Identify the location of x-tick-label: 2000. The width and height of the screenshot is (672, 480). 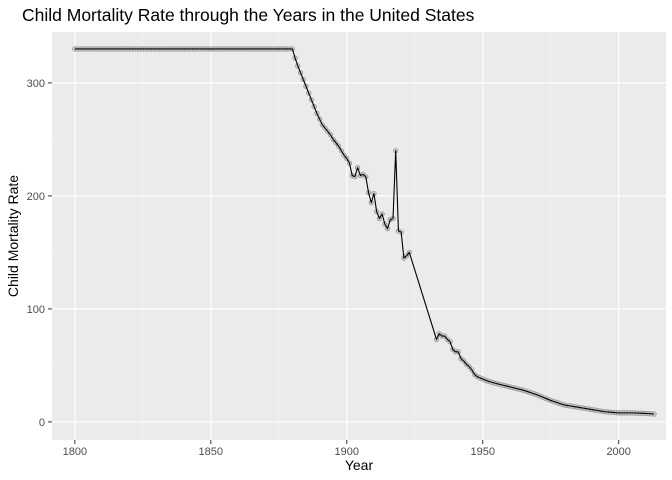
(618, 452).